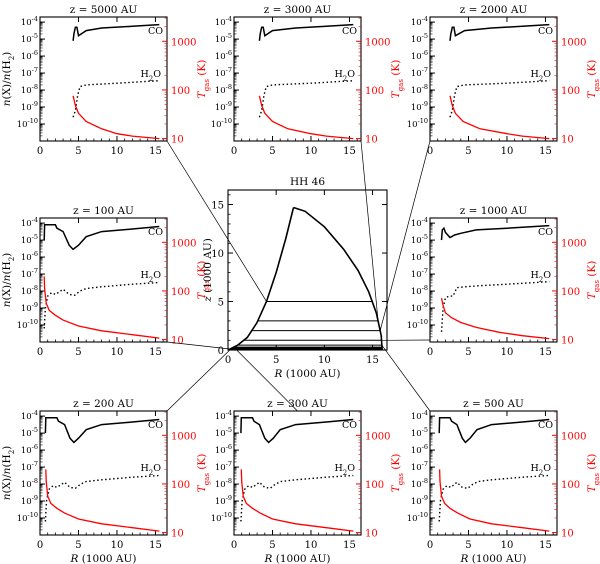  I want to click on panel-center: HH 46 00 5 5 10 10 15 15 R (1000 AU) z (1000 AU), so click(295, 278).